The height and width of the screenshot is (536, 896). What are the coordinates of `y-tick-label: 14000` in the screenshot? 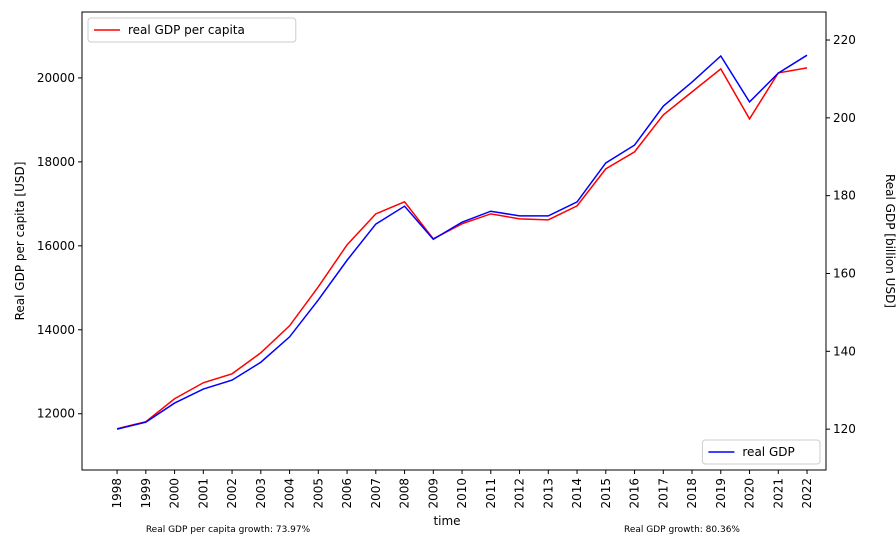 It's located at (56, 330).